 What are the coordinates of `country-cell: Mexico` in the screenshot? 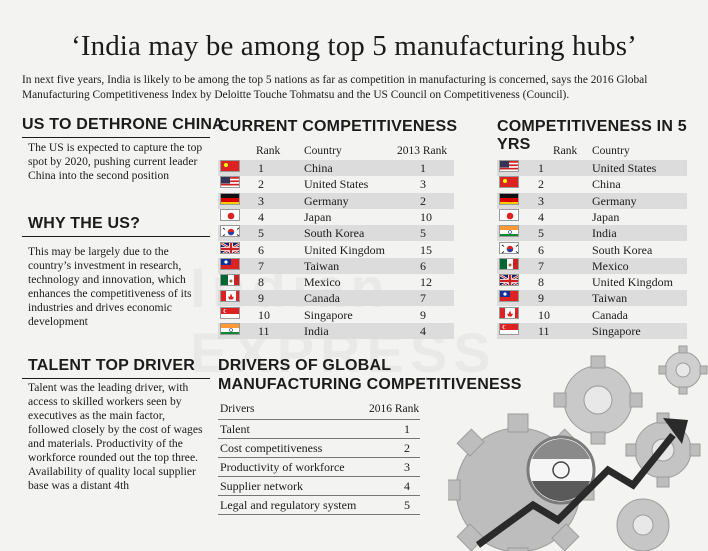 It's located at (322, 282).